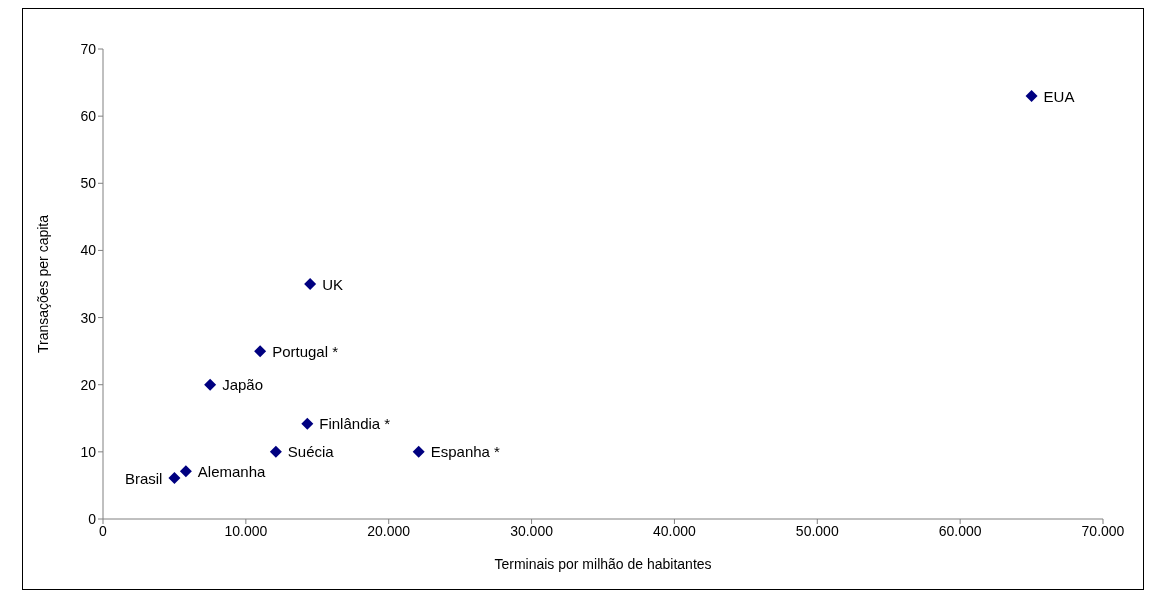  I want to click on annotation: Finlândia *, so click(355, 424).